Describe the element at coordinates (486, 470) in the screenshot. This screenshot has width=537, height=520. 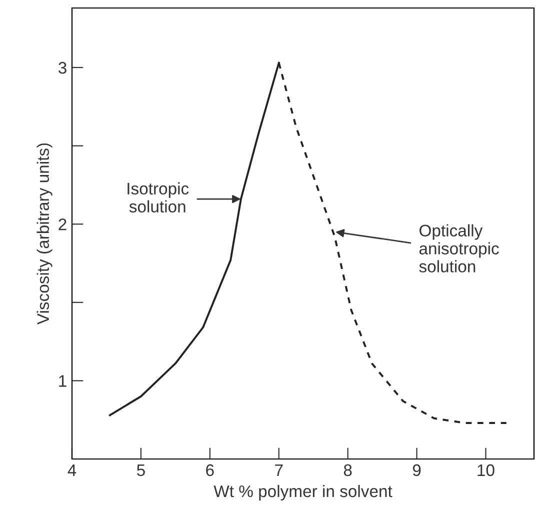
I see `x-tick-label: 10` at that location.